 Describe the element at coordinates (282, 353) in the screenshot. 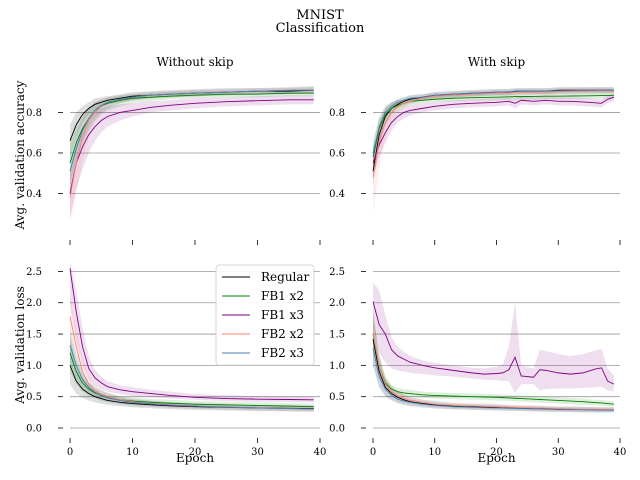

I see `legend-label: FB2 x3` at that location.